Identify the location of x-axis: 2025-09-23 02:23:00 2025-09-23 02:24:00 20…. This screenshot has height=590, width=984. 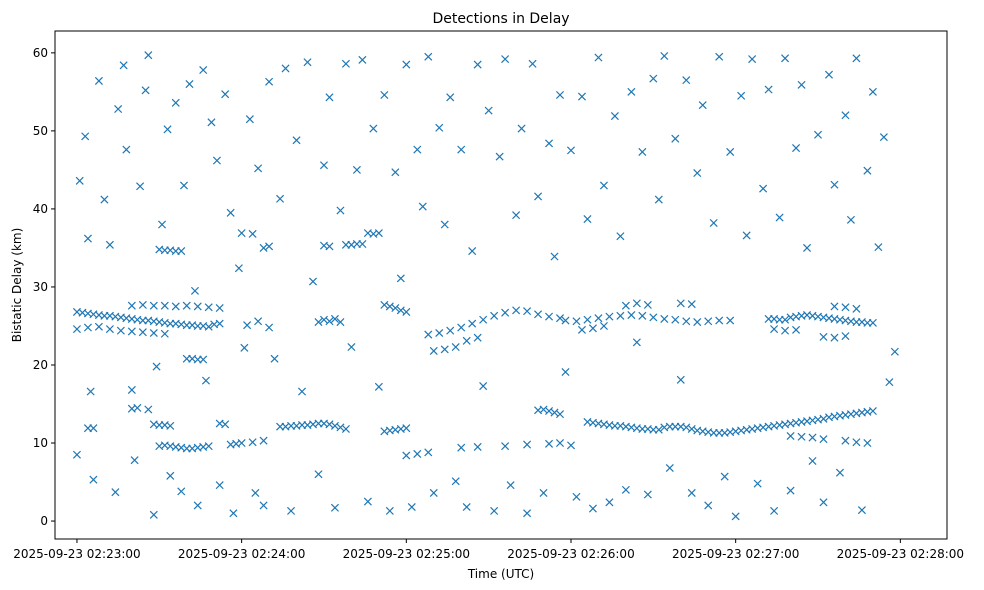
(488, 550).